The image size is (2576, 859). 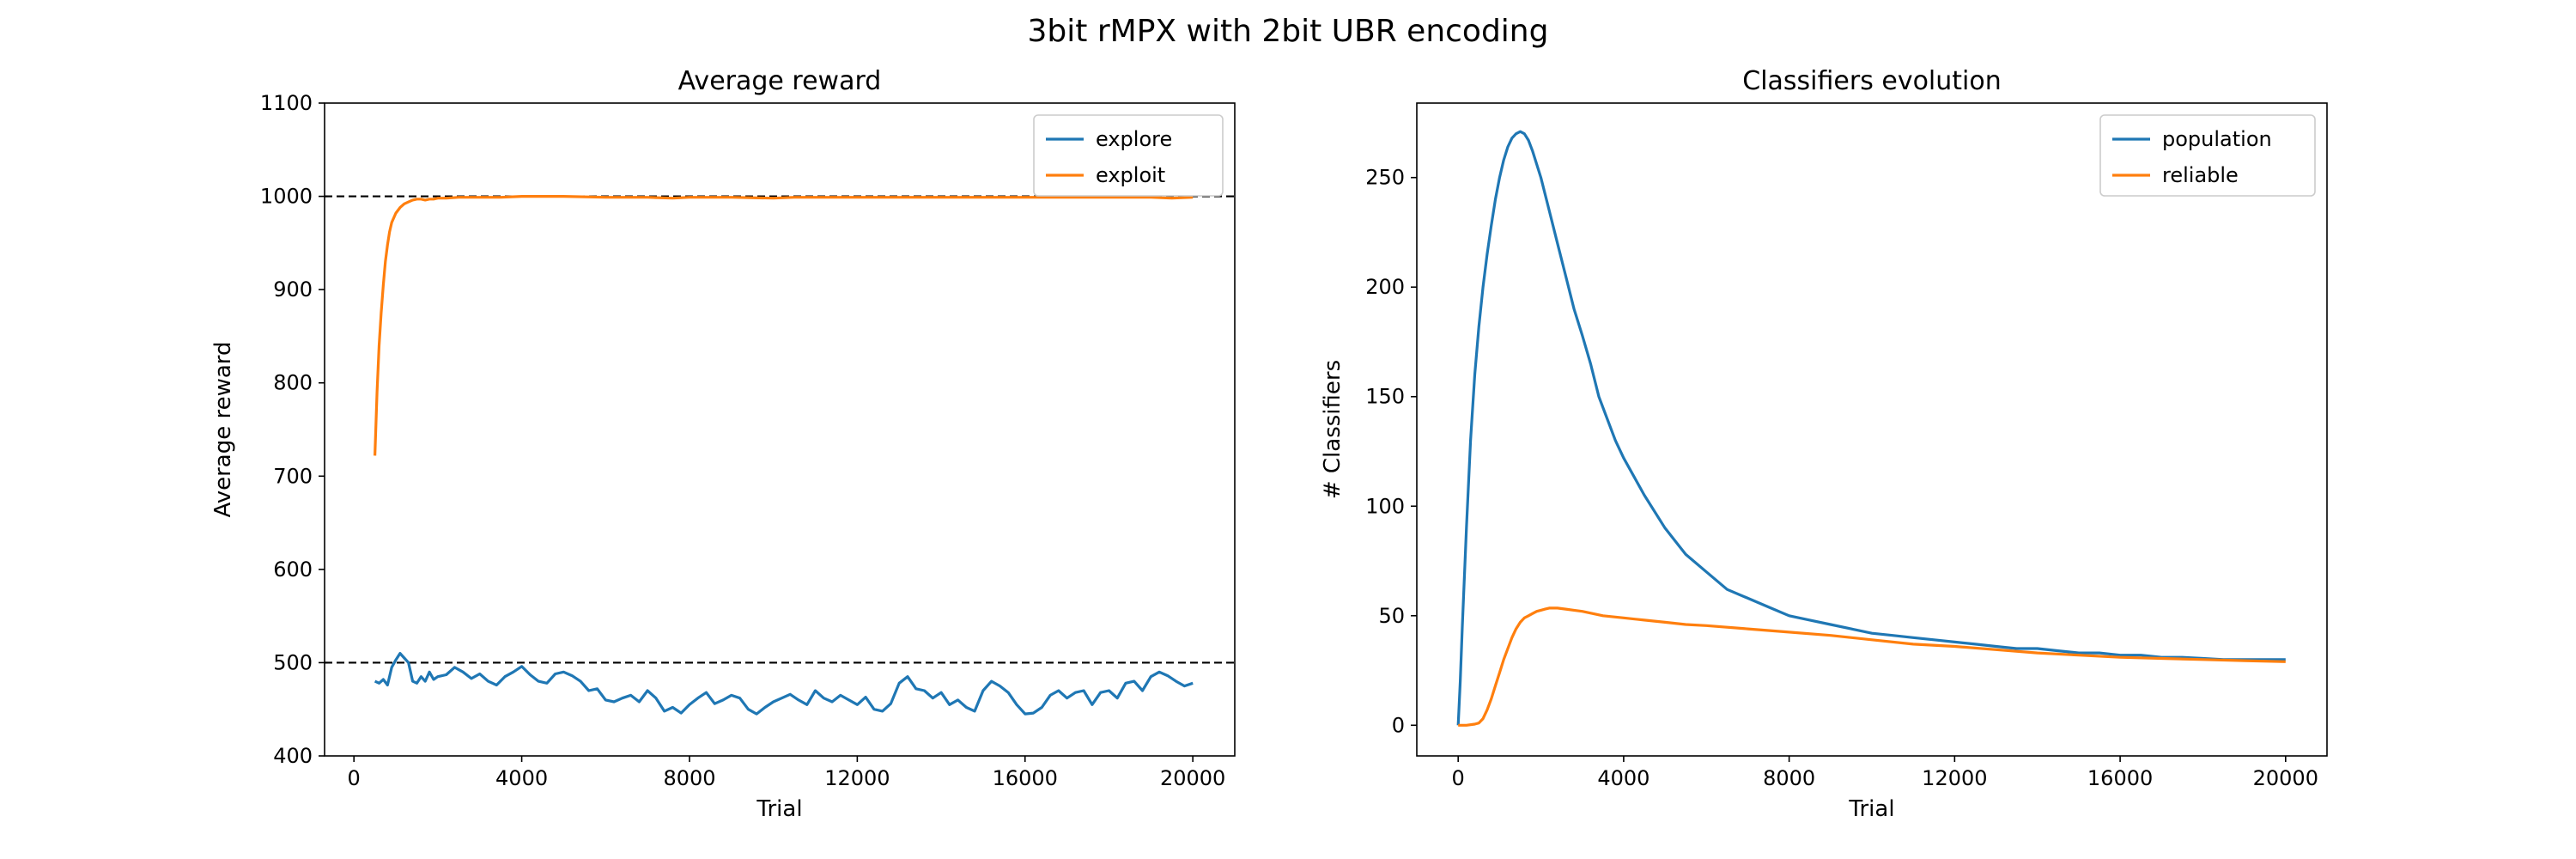 I want to click on classifiers-evolution-legend: population reliable, so click(x=2207, y=156).